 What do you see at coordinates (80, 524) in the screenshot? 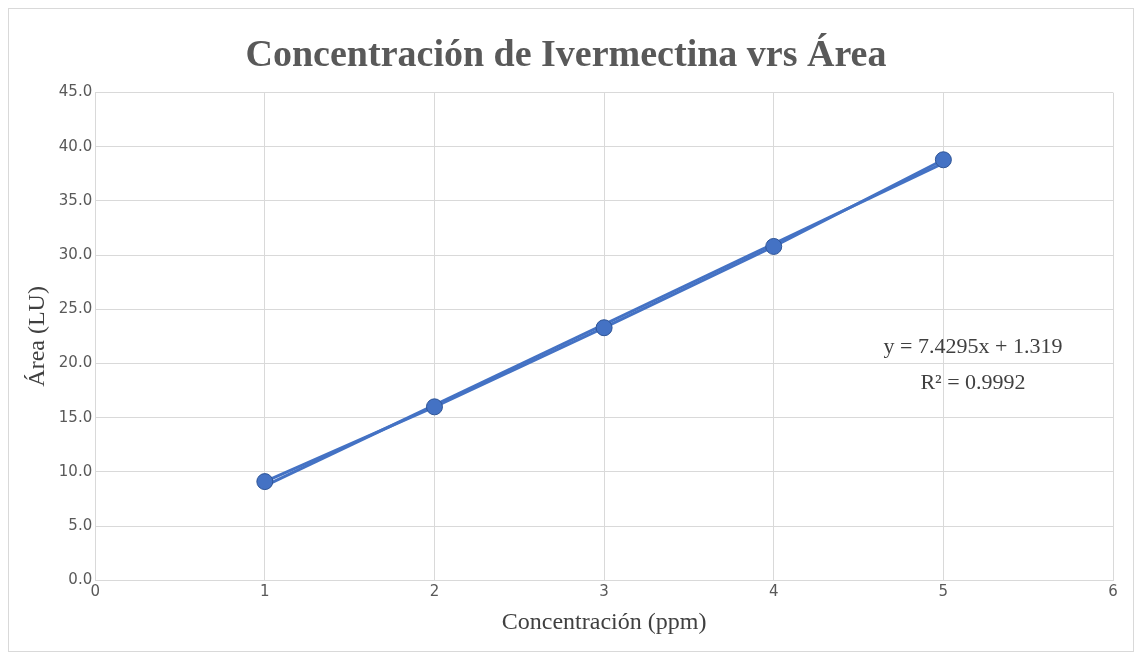
I see `y-tick-label: 5.0` at bounding box center [80, 524].